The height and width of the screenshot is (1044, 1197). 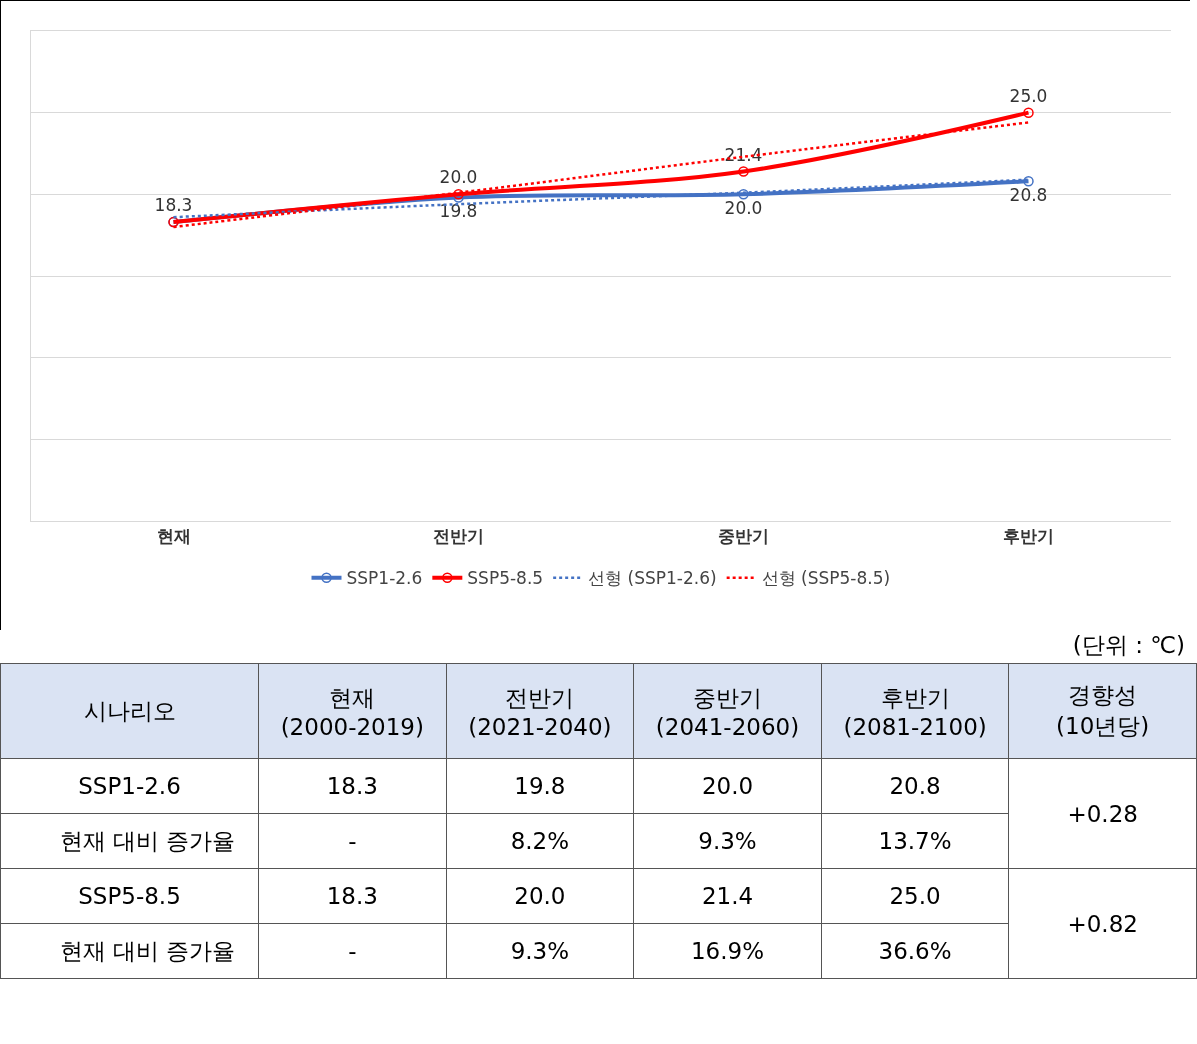 What do you see at coordinates (1128, 645) in the screenshot?
I see `text: (단위 : ℃)` at bounding box center [1128, 645].